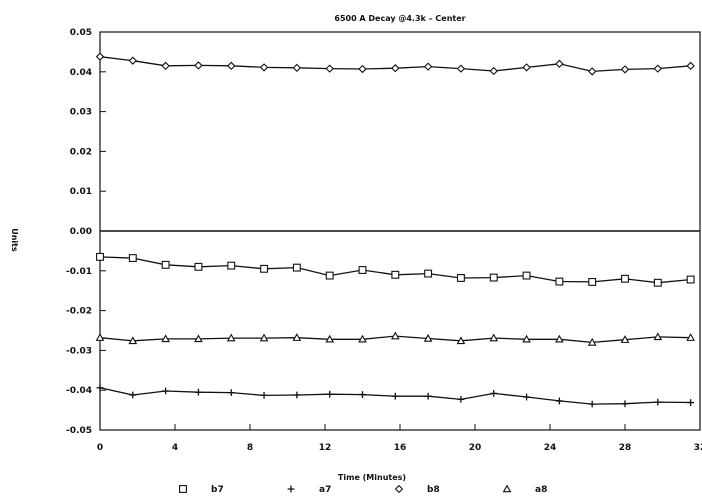 The height and width of the screenshot is (499, 702). Describe the element at coordinates (698, 448) in the screenshot. I see `x-tick-label: 32` at that location.